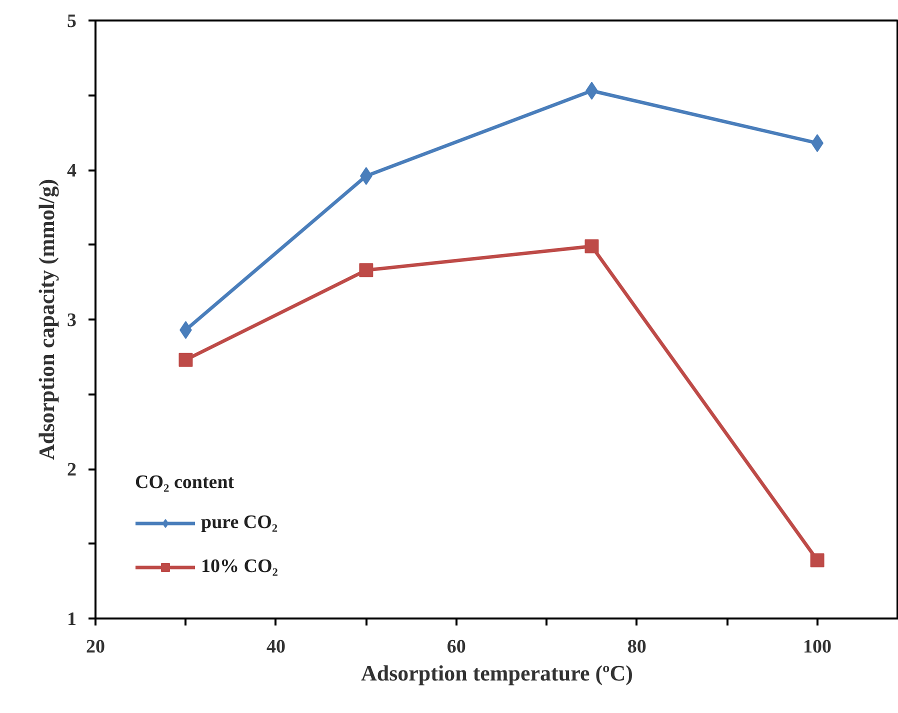  What do you see at coordinates (71, 470) in the screenshot?
I see `y-tick-label: 2` at bounding box center [71, 470].